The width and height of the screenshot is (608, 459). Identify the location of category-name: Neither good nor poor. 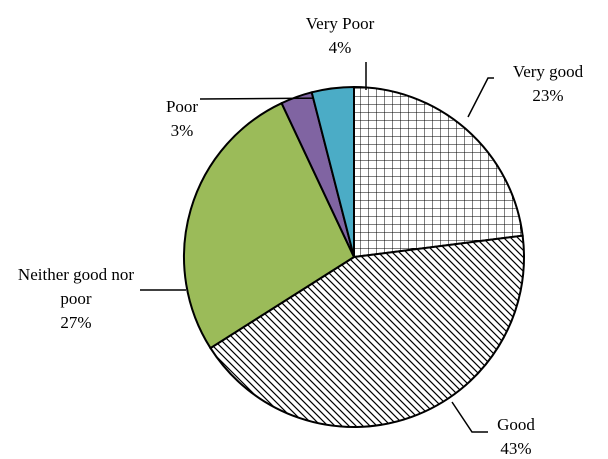
(76, 286).